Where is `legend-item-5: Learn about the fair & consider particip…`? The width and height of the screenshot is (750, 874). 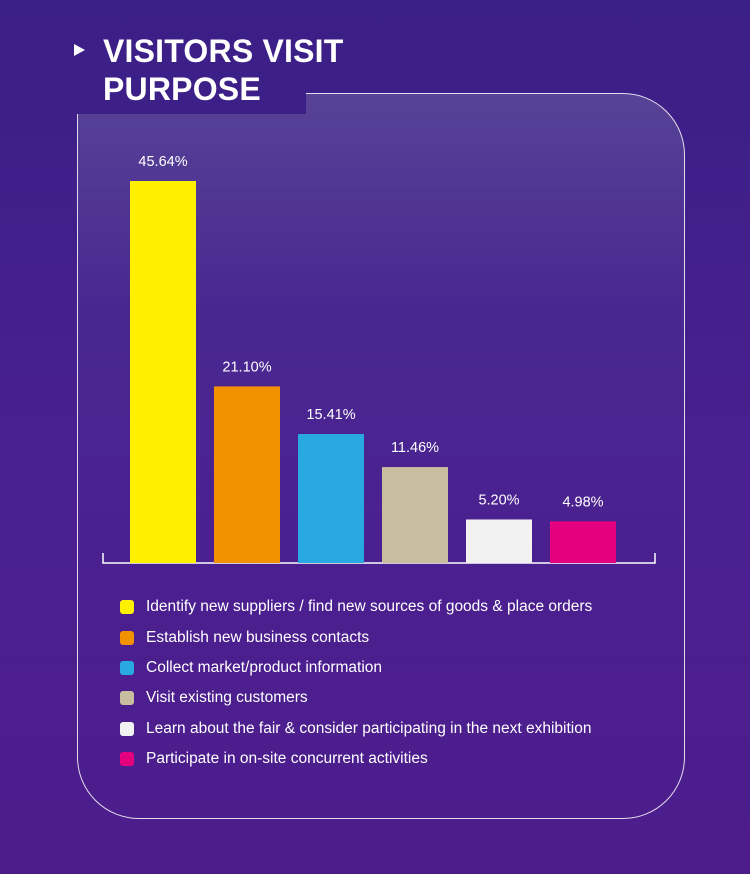 legend-item-5: Learn about the fair & consider particip… is located at coordinates (356, 729).